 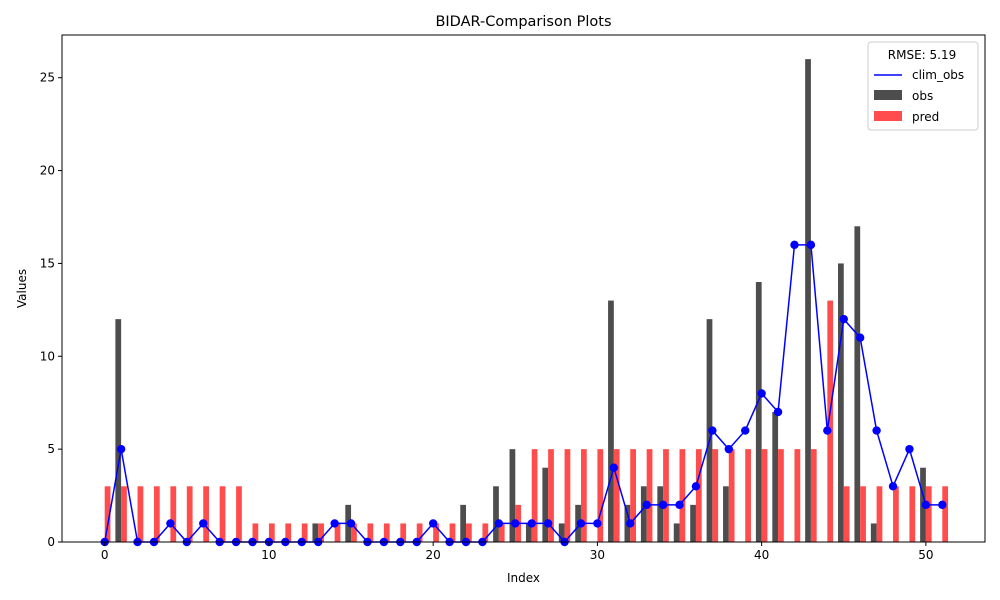 What do you see at coordinates (523, 578) in the screenshot?
I see `x-axis-label: Index` at bounding box center [523, 578].